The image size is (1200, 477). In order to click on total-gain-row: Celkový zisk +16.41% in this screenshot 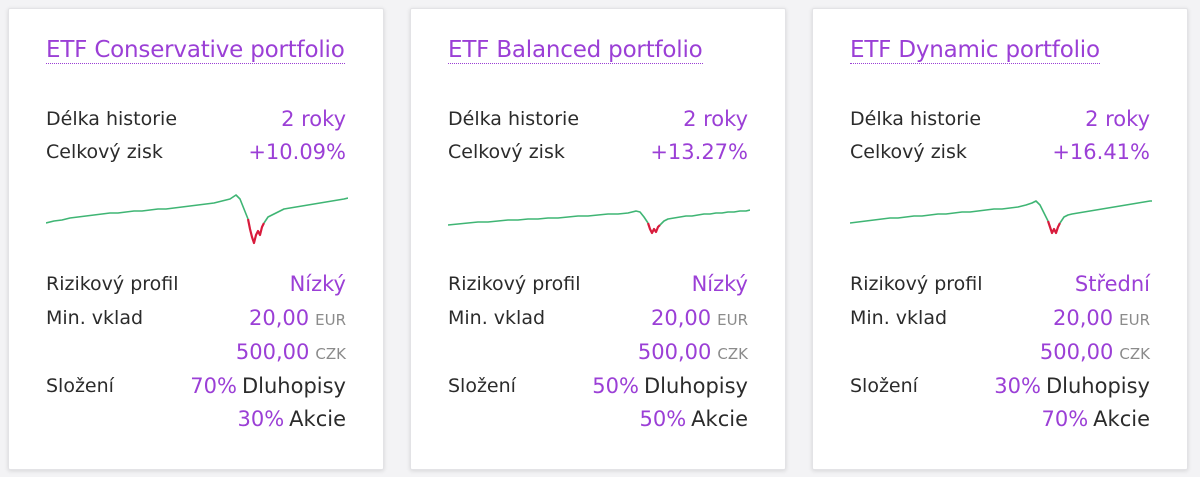, I will do `click(1000, 152)`.